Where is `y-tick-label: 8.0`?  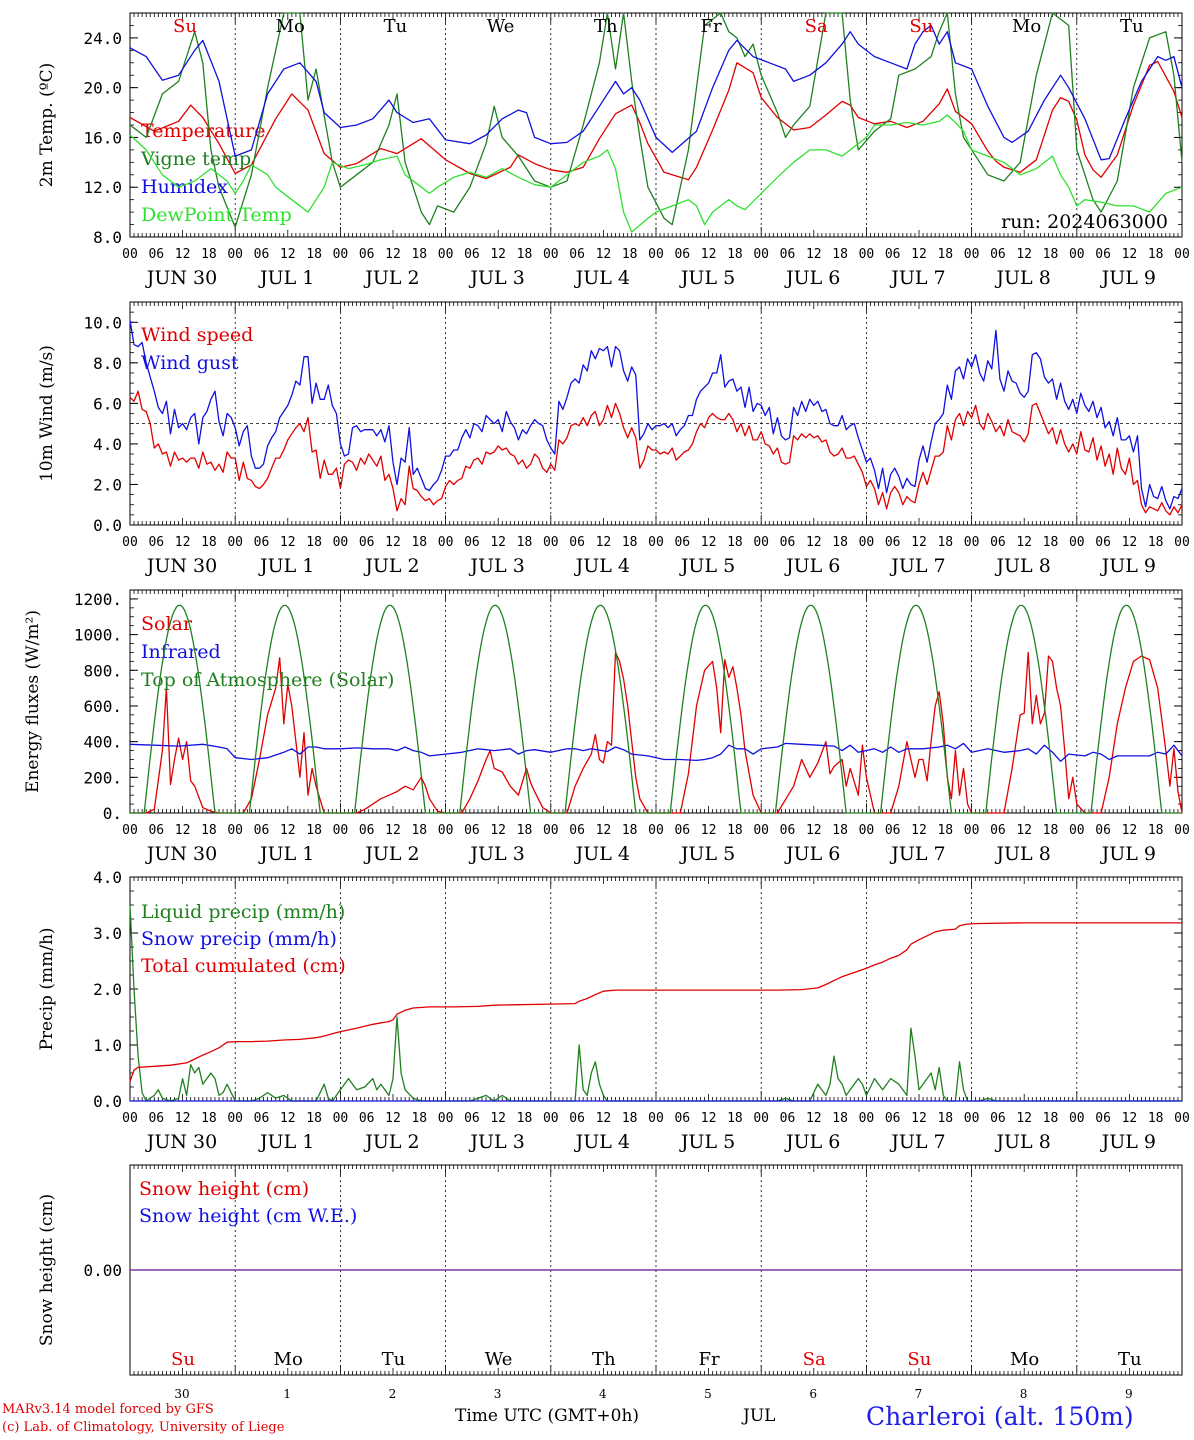
y-tick-label: 8.0 is located at coordinates (107, 363).